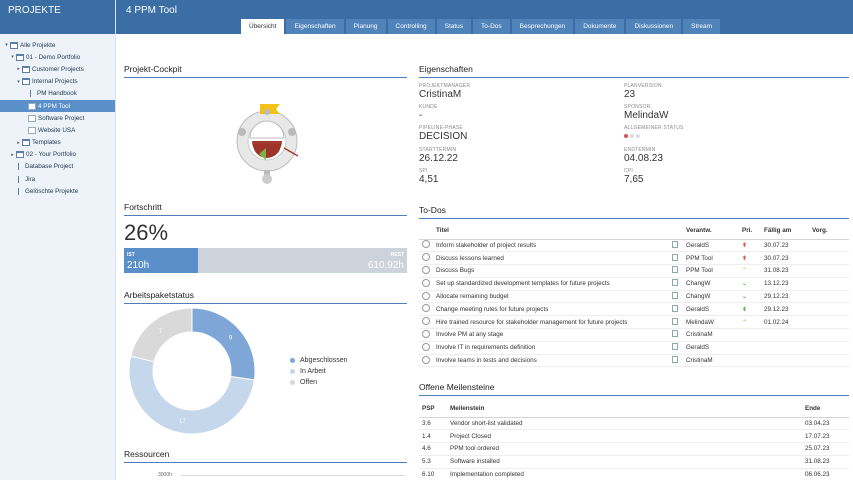 Image resolution: width=853 pixels, height=480 pixels. What do you see at coordinates (825, 409) in the screenshot?
I see `milestone-col-end: Ende` at bounding box center [825, 409].